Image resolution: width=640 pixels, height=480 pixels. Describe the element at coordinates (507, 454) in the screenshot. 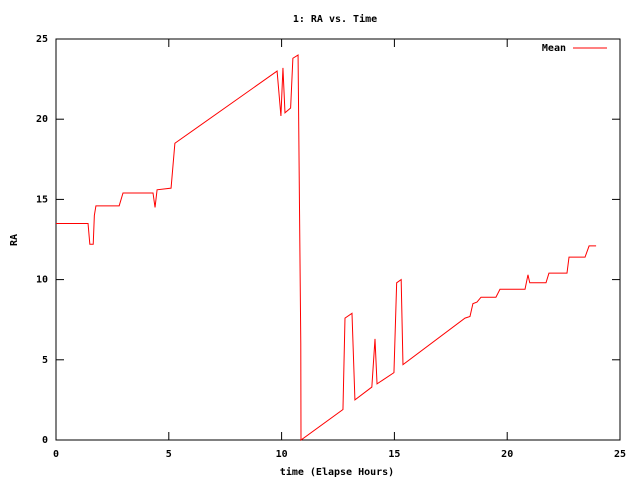

I see `x-tick-label: 20` at that location.